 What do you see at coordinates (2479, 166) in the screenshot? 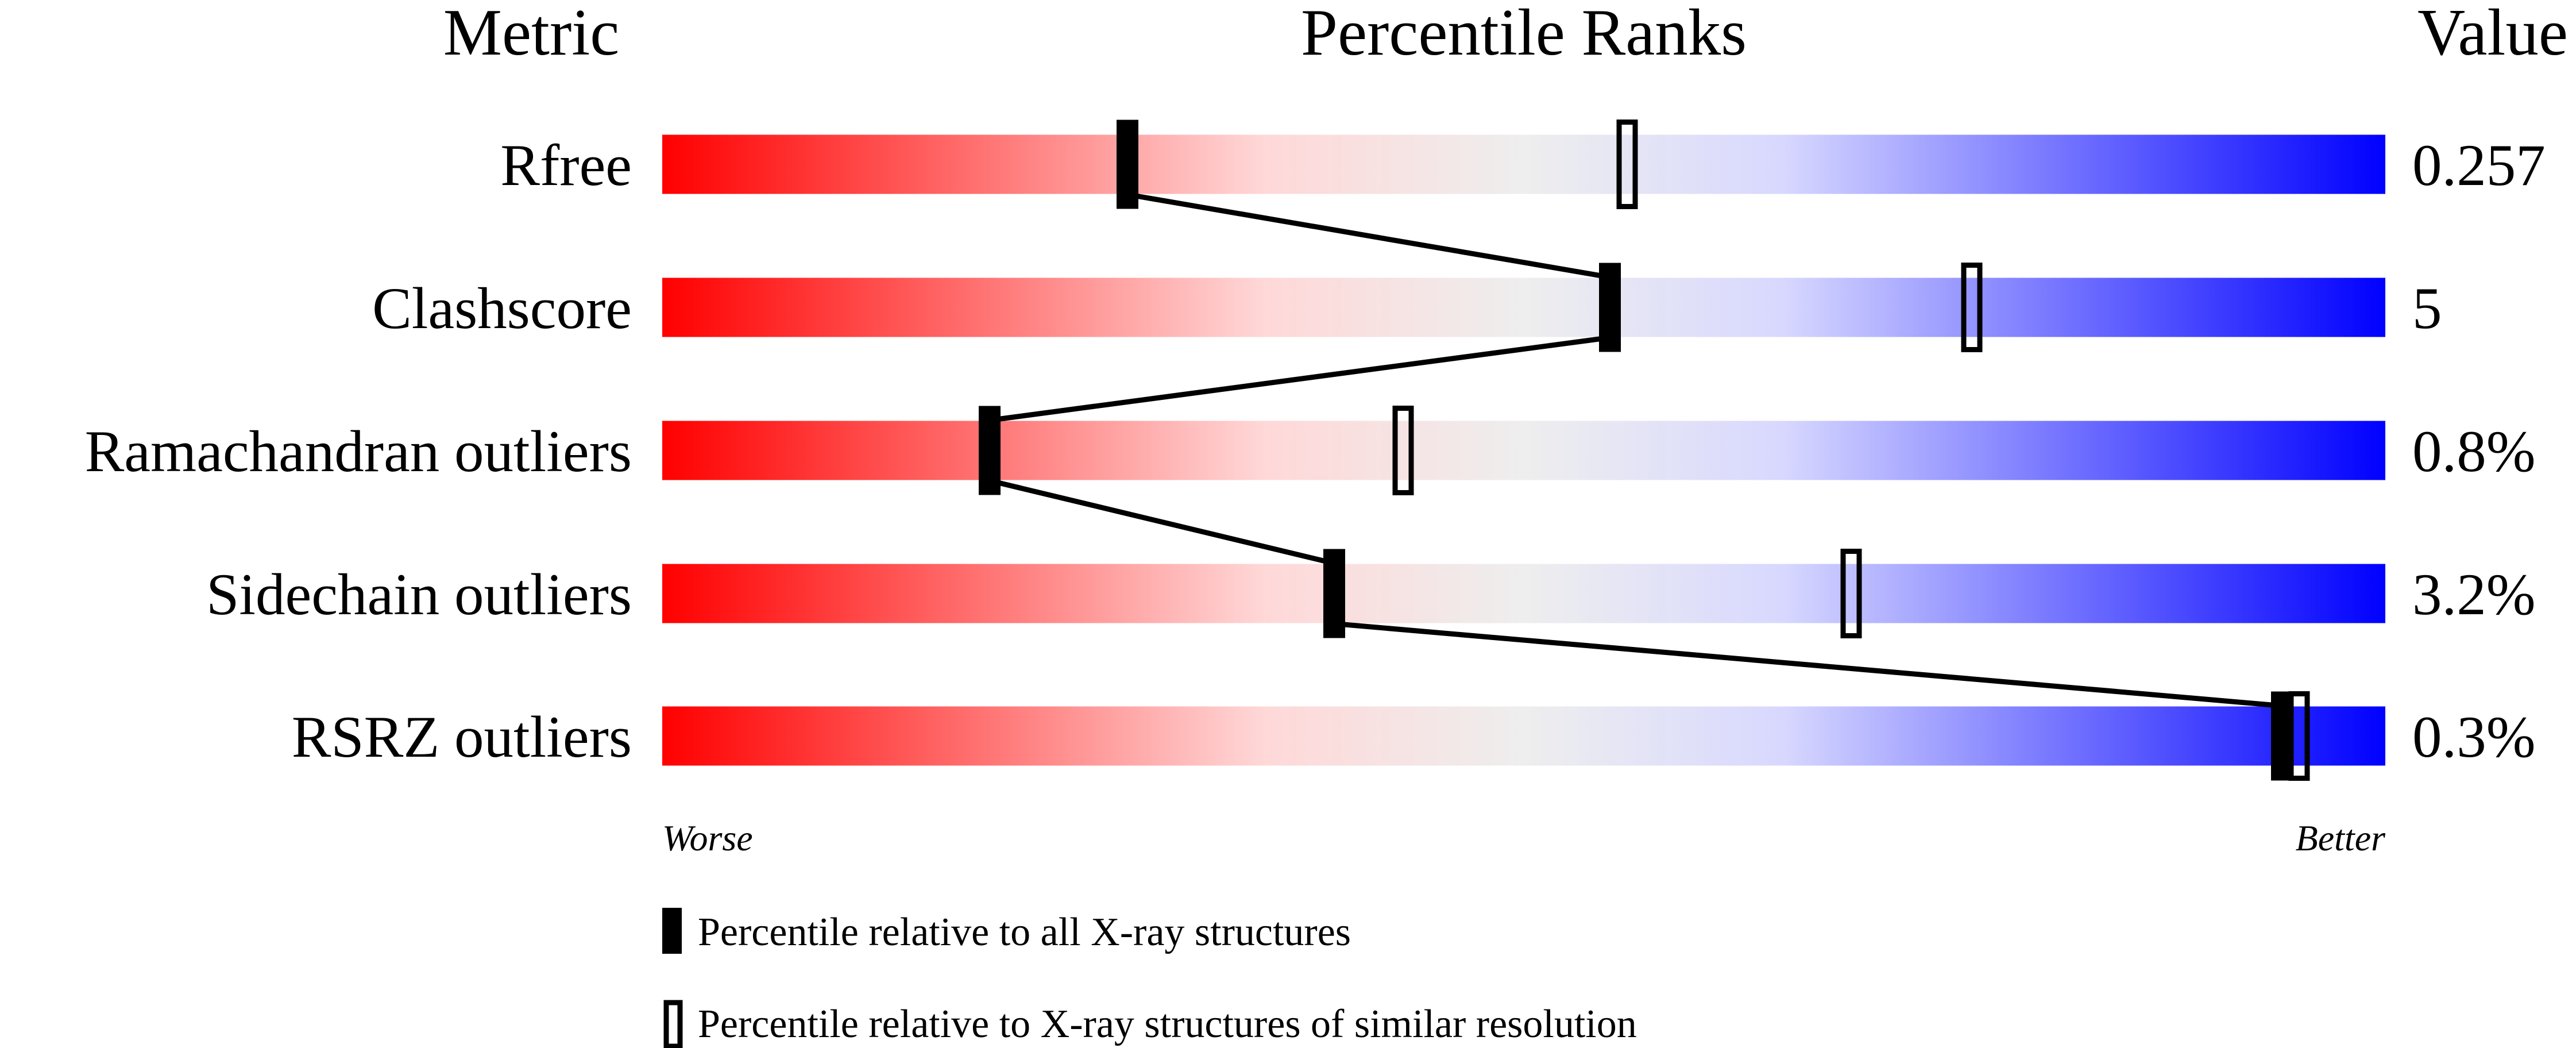
I see `metric-value: 0.257` at bounding box center [2479, 166].